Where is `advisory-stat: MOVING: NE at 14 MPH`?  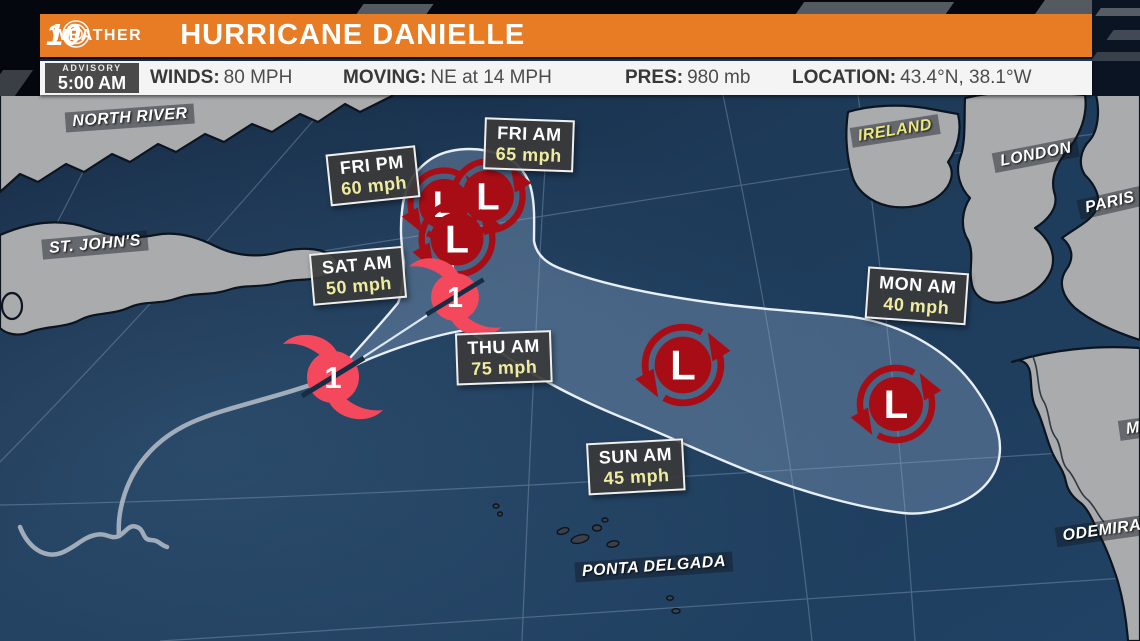 advisory-stat: MOVING: NE at 14 MPH is located at coordinates (447, 78).